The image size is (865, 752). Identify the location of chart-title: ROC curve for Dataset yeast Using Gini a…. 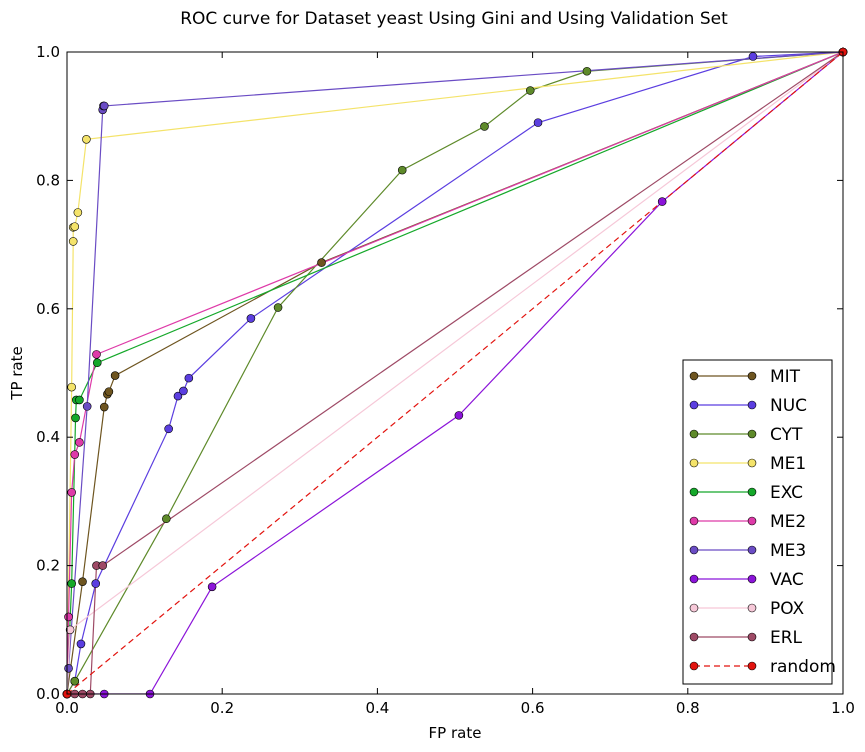
(454, 19).